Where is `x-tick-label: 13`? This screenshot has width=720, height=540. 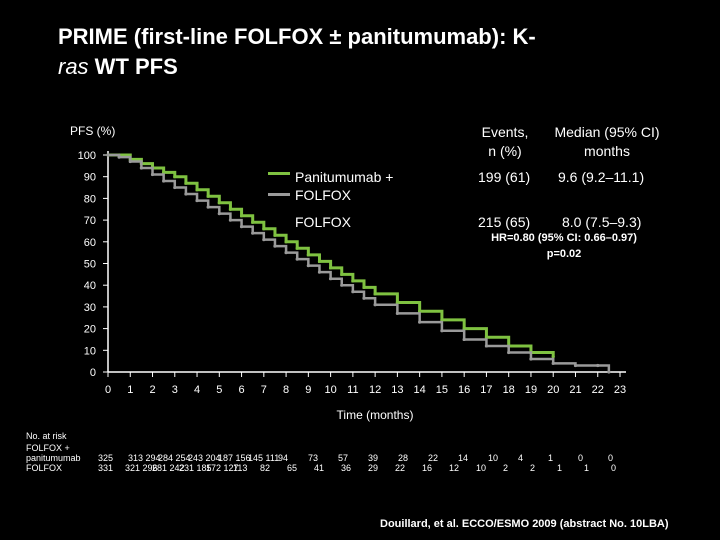
x-tick-label: 13 is located at coordinates (397, 390).